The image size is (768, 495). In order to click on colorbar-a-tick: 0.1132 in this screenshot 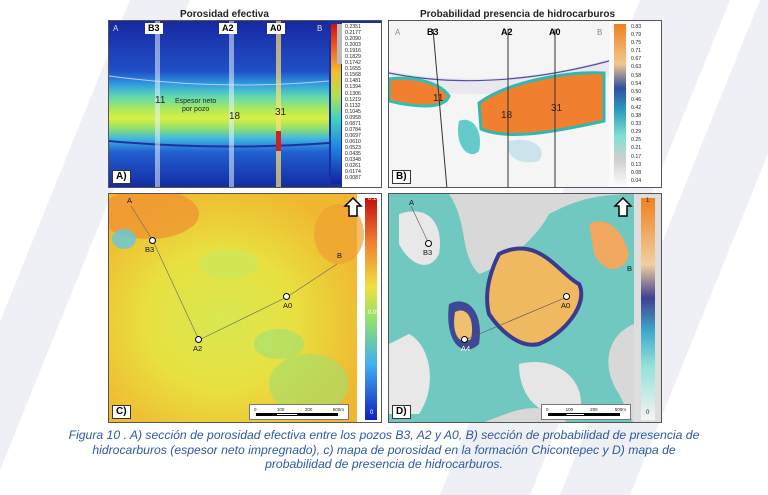, I will do `click(353, 105)`.